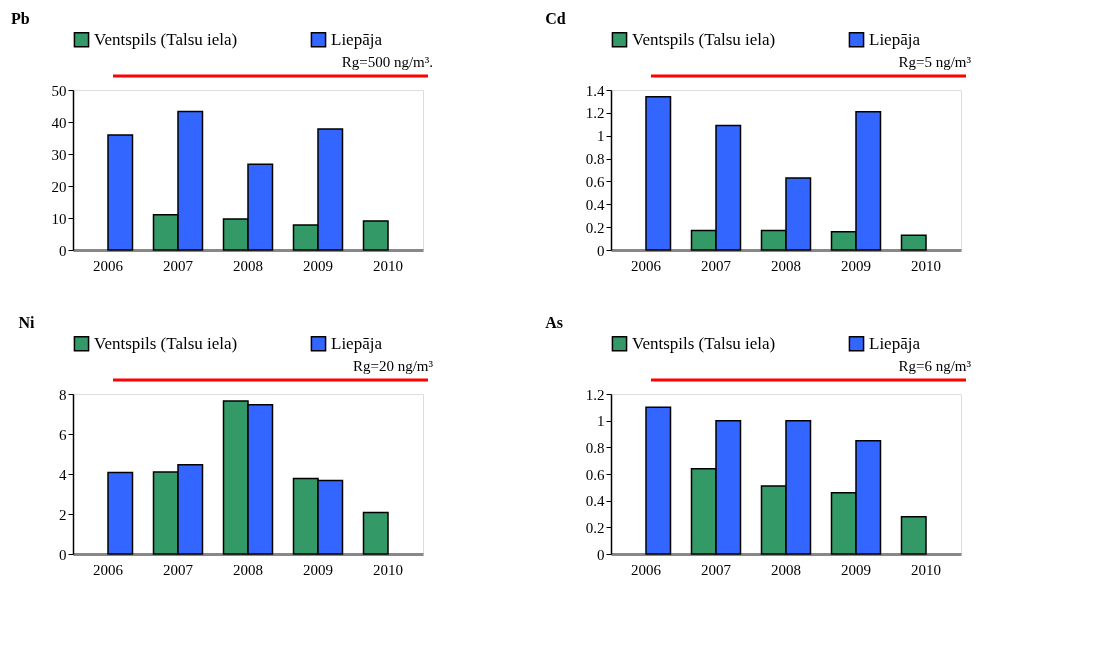  Describe the element at coordinates (20, 18) in the screenshot. I see `chart-title: Pb` at that location.